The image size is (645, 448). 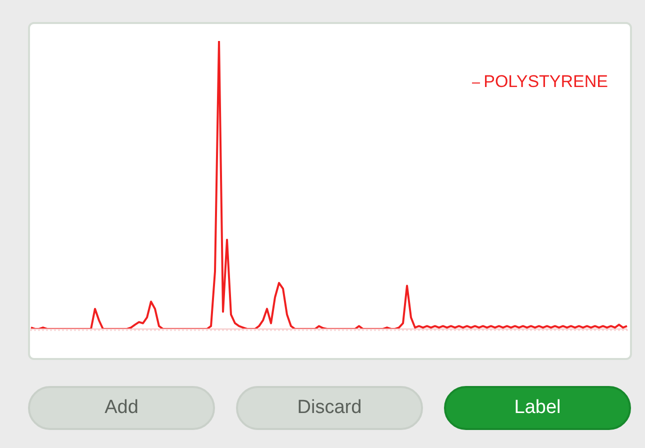 What do you see at coordinates (329, 408) in the screenshot?
I see `button: Discard` at bounding box center [329, 408].